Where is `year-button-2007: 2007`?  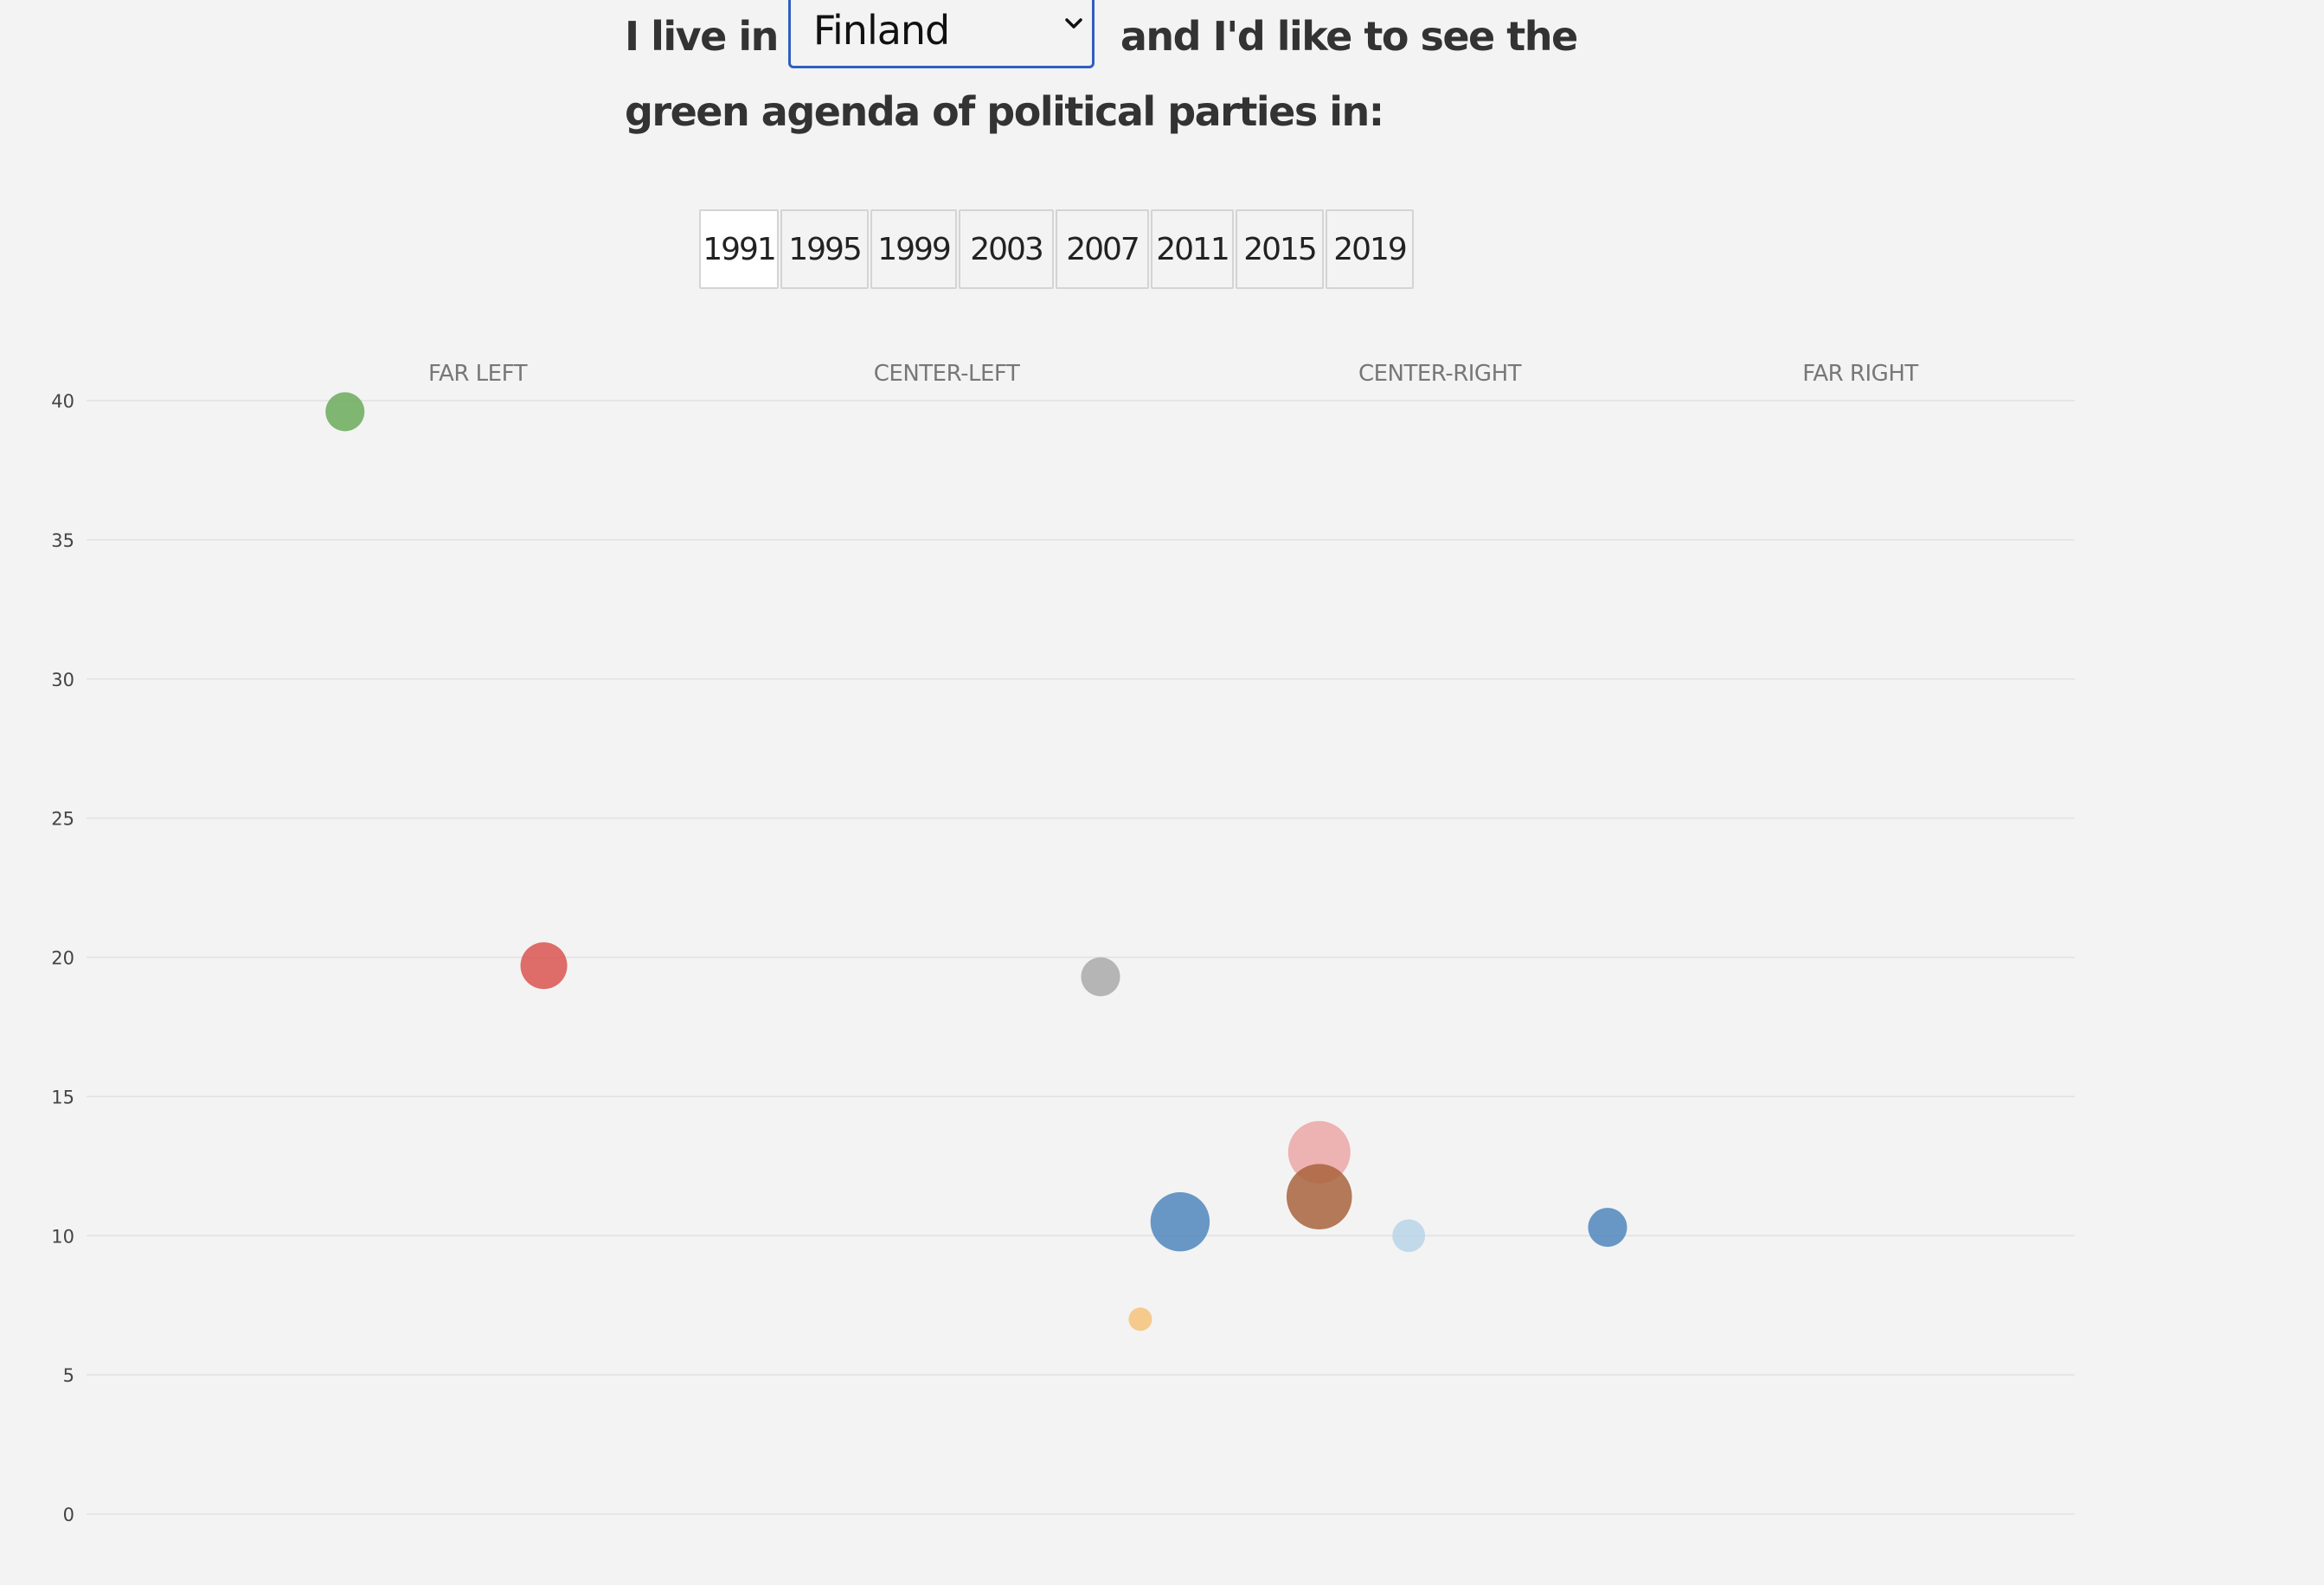
year-button-2007: 2007 is located at coordinates (1102, 249).